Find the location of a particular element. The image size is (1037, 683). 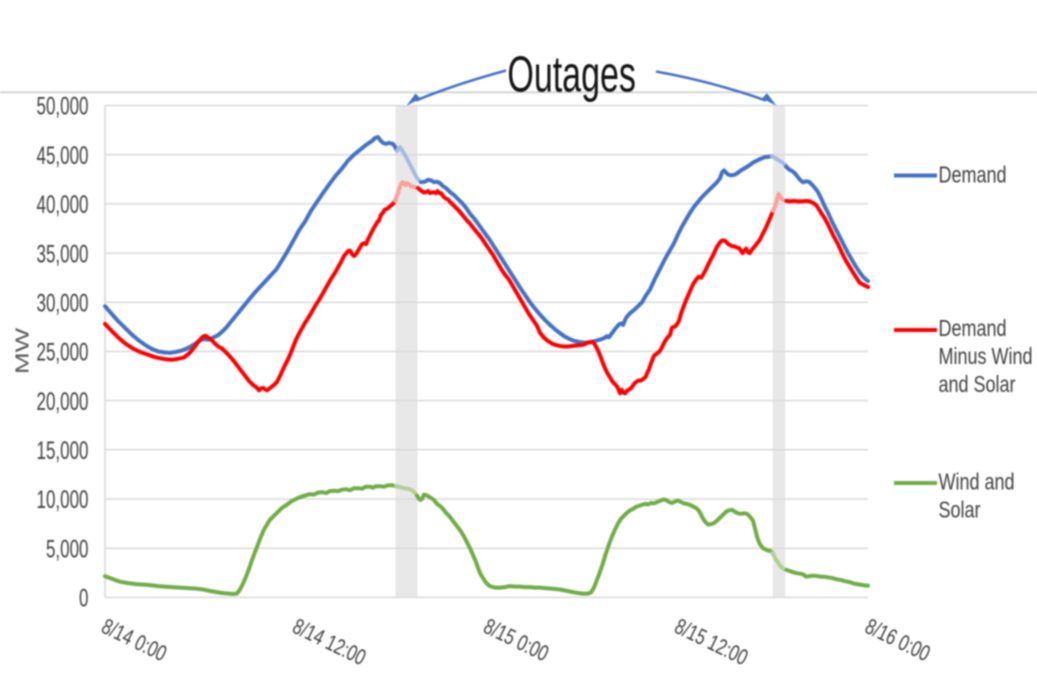

svg-text: 5,000 is located at coordinates (67, 549).